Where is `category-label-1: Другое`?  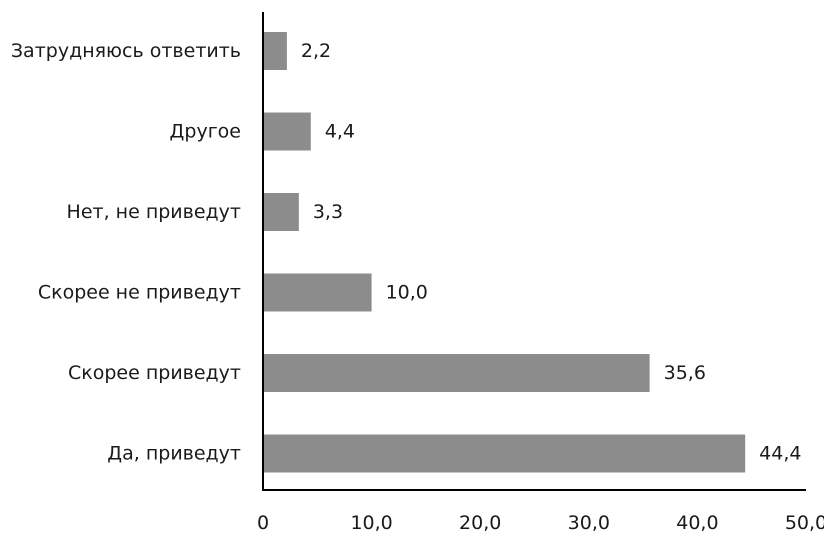 category-label-1: Другое is located at coordinates (205, 132).